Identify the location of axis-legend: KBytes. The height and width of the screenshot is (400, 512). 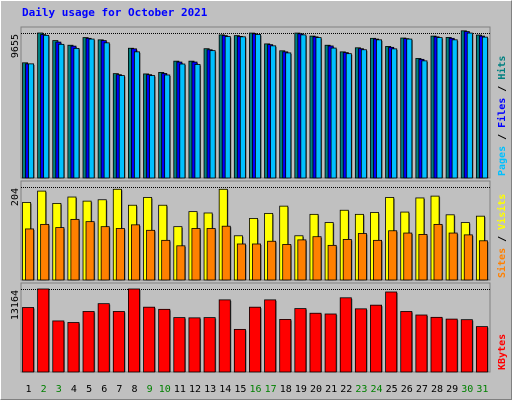
(502, 352).